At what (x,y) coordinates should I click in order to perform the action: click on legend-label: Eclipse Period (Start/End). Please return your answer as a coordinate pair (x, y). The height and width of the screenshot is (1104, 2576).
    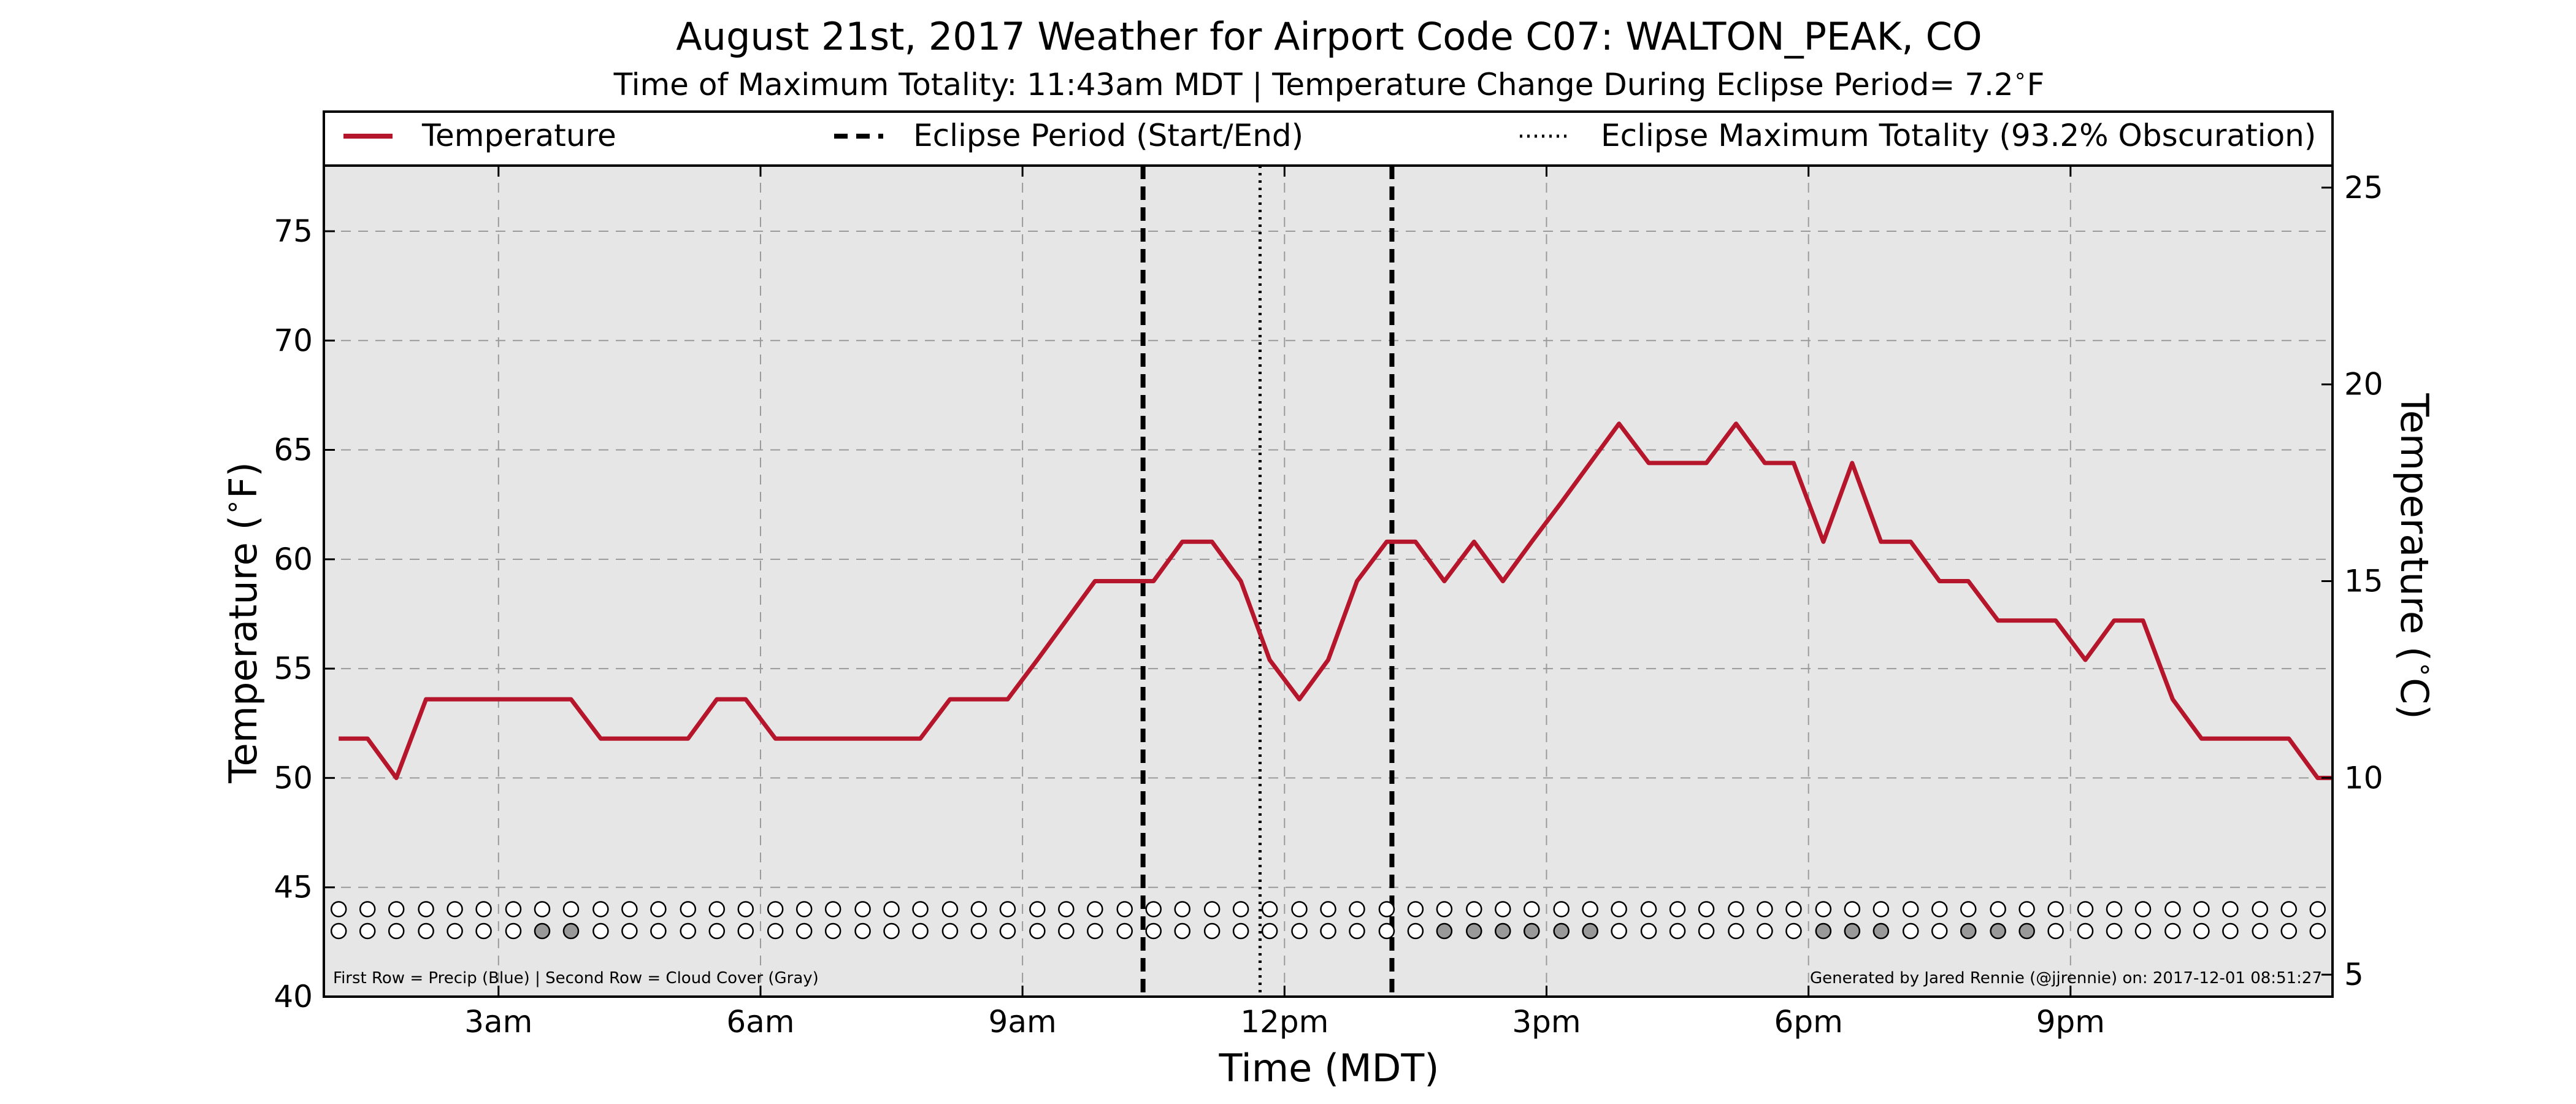
    Looking at the image, I should click on (1108, 135).